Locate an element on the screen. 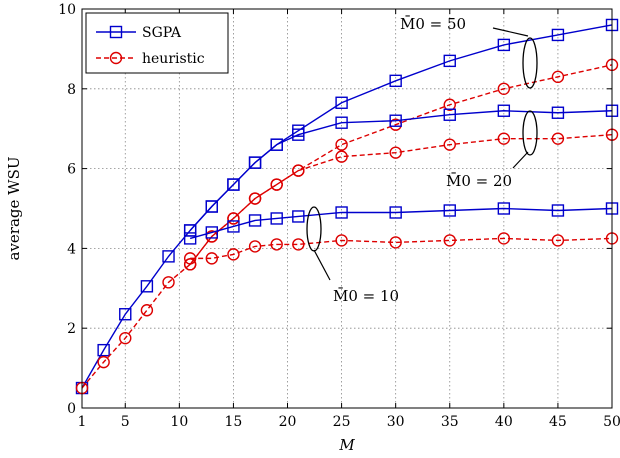 The height and width of the screenshot is (458, 620). x-tick-label: 30 is located at coordinates (396, 422).